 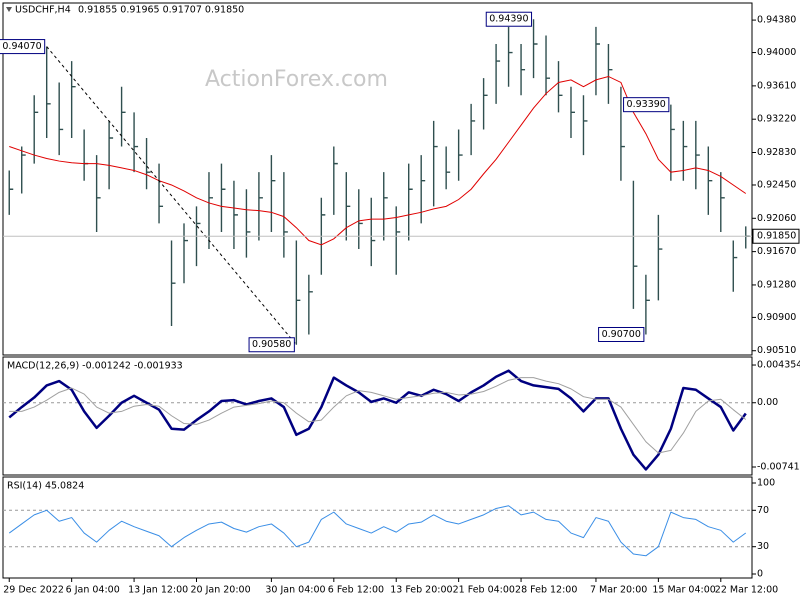 I want to click on macd-title: MACD(12,26,9) -0.001242 -0.001933, so click(x=95, y=366).